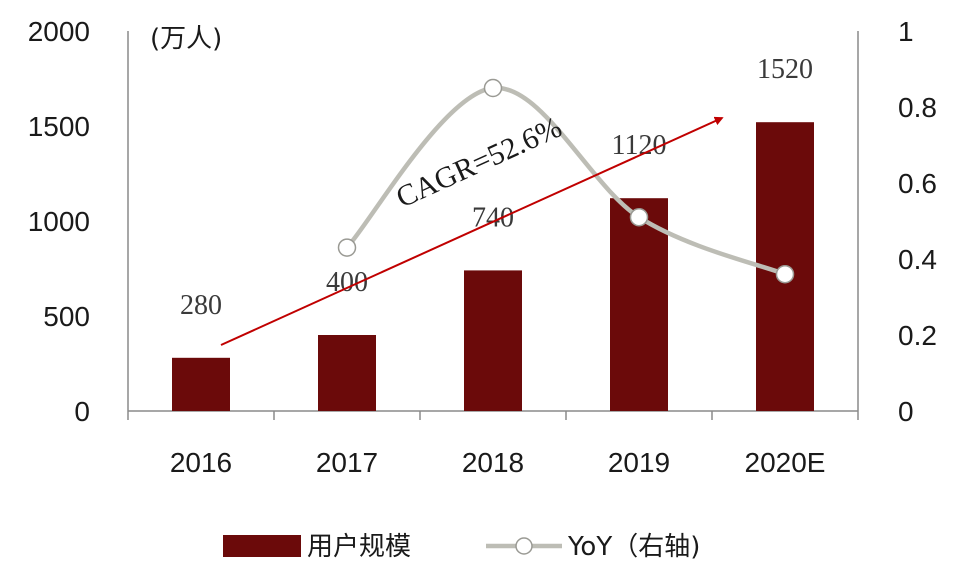 Image resolution: width=960 pixels, height=578 pixels. I want to click on right-tick-label: 0, so click(906, 411).